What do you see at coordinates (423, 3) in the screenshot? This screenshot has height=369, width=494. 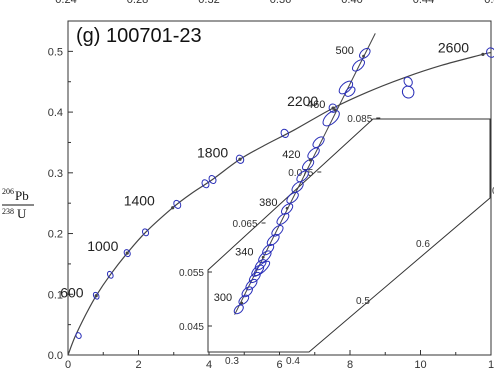 I see `top-tick-label: 0.44` at bounding box center [423, 3].